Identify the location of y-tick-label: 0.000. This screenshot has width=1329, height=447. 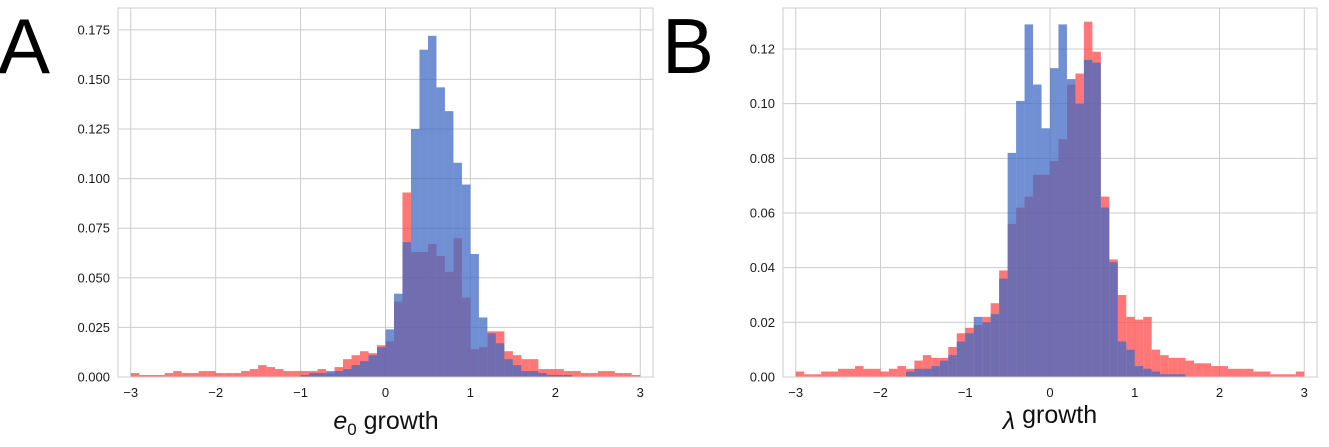
(93, 377).